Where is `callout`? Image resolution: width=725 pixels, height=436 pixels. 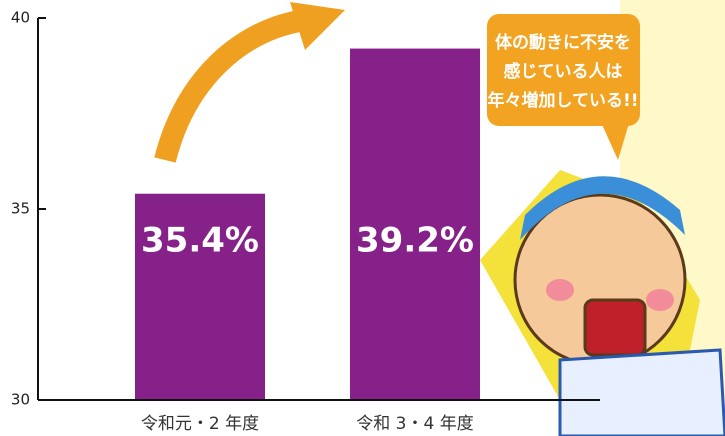 callout is located at coordinates (563, 87).